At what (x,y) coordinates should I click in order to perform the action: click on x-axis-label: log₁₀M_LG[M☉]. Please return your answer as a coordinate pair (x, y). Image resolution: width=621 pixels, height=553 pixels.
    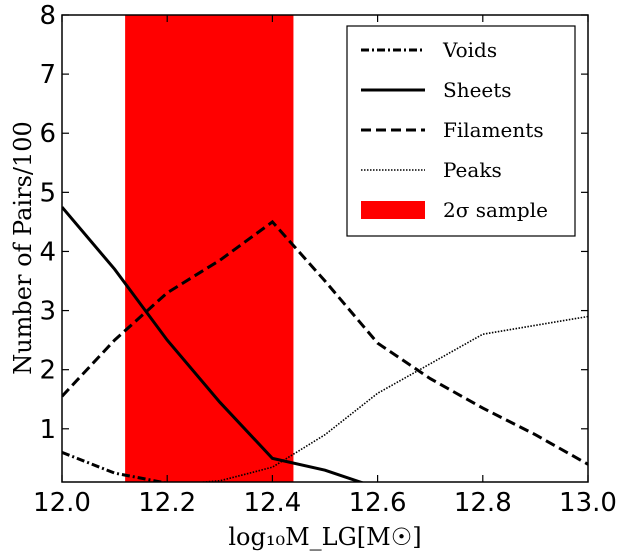
    Looking at the image, I should click on (324, 537).